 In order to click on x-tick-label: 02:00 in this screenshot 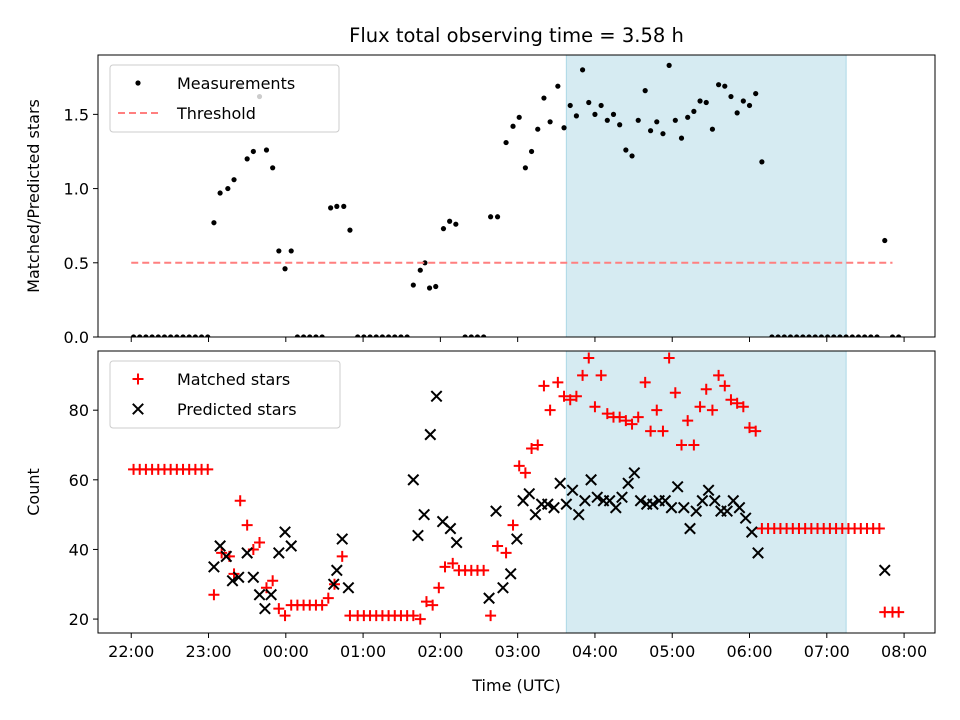, I will do `click(440, 651)`.